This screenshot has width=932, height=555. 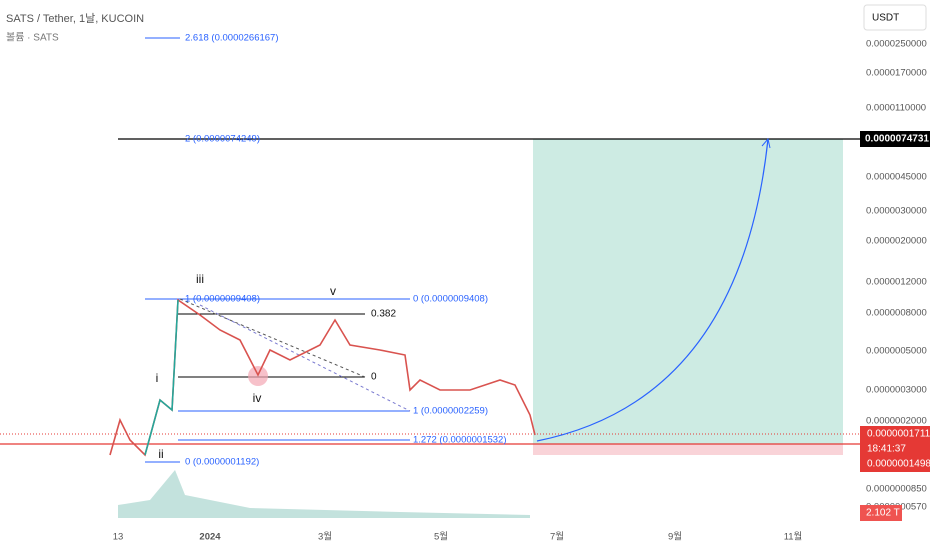 What do you see at coordinates (896, 177) in the screenshot?
I see `price-label: 0.0000045000` at bounding box center [896, 177].